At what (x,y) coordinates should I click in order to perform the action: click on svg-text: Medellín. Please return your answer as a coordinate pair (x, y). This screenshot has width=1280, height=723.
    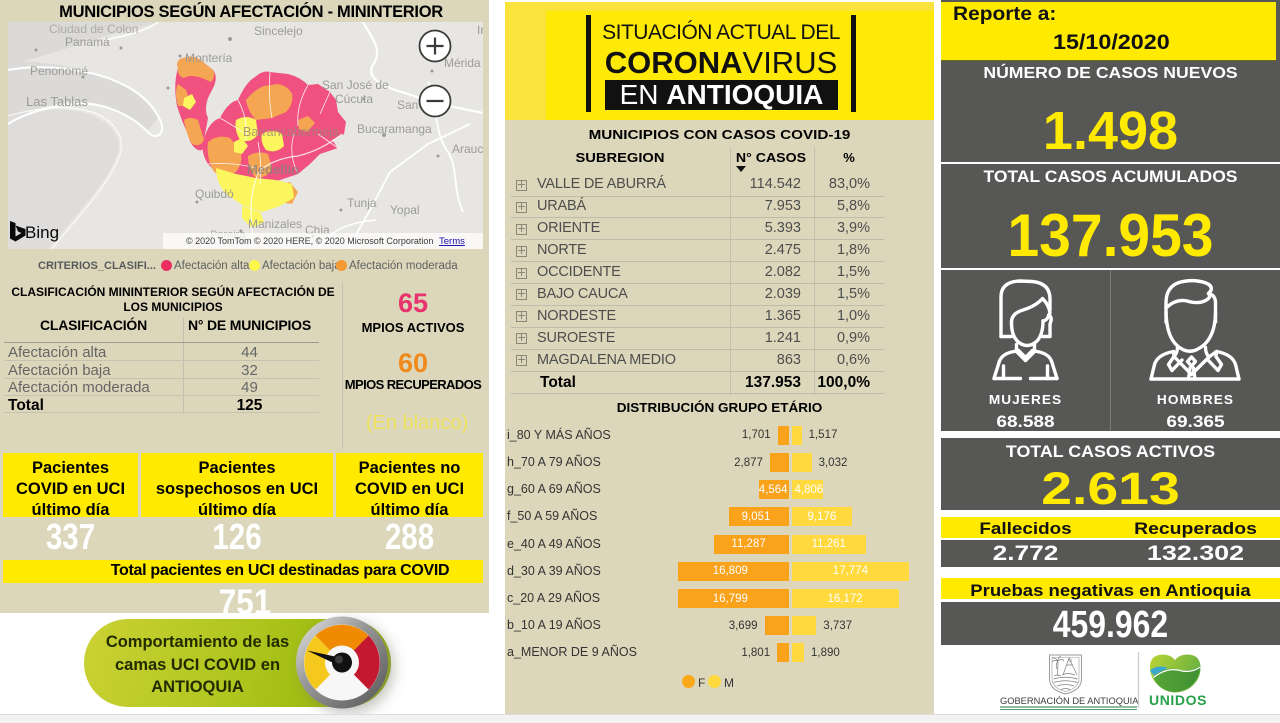
    Looking at the image, I should click on (273, 169).